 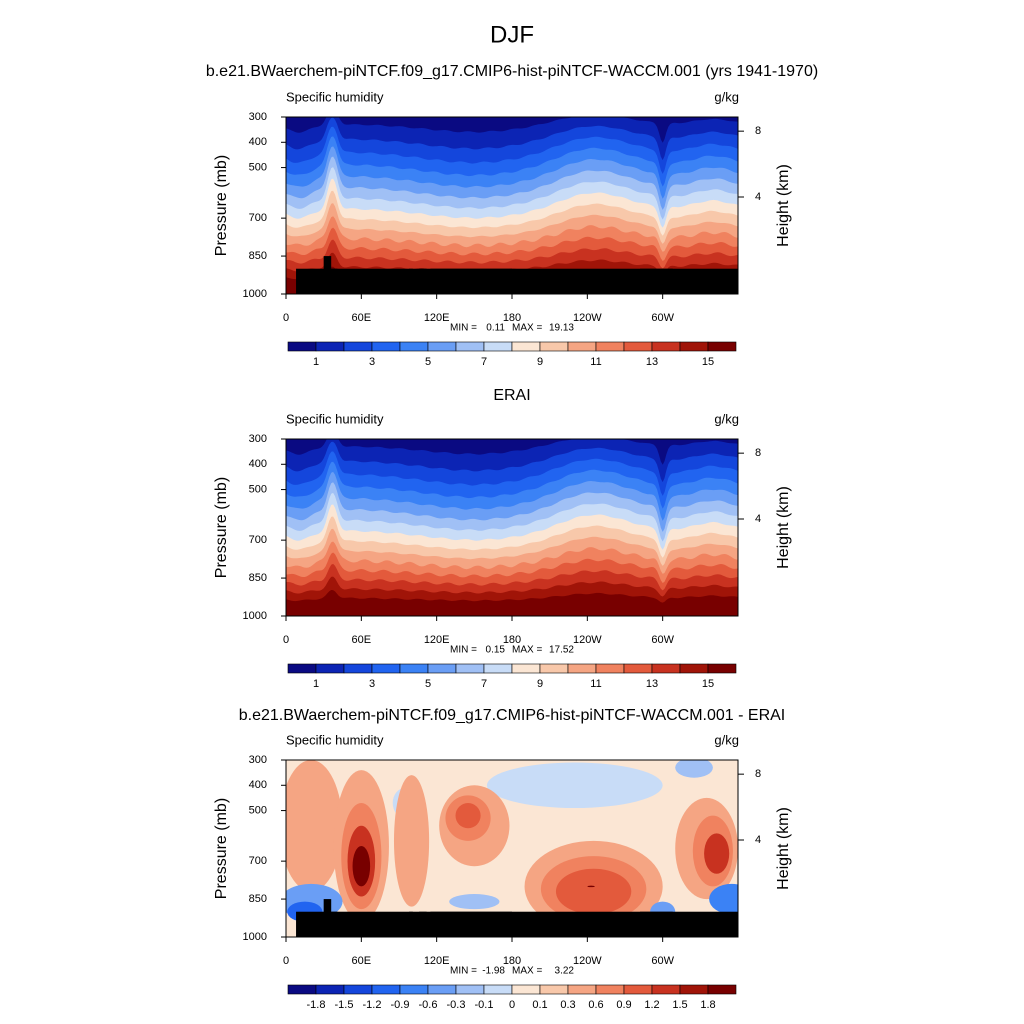 I want to click on colorbar-label: 1.8, so click(x=707, y=1005).